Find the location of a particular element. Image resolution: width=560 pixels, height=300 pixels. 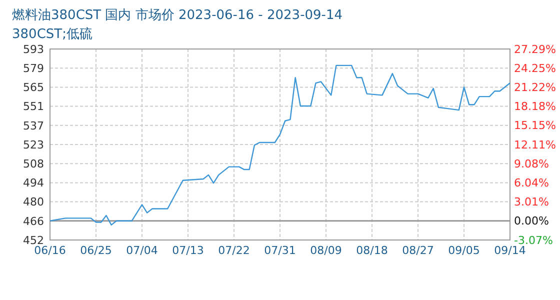

y-tick-label: 565 is located at coordinates (33, 87).